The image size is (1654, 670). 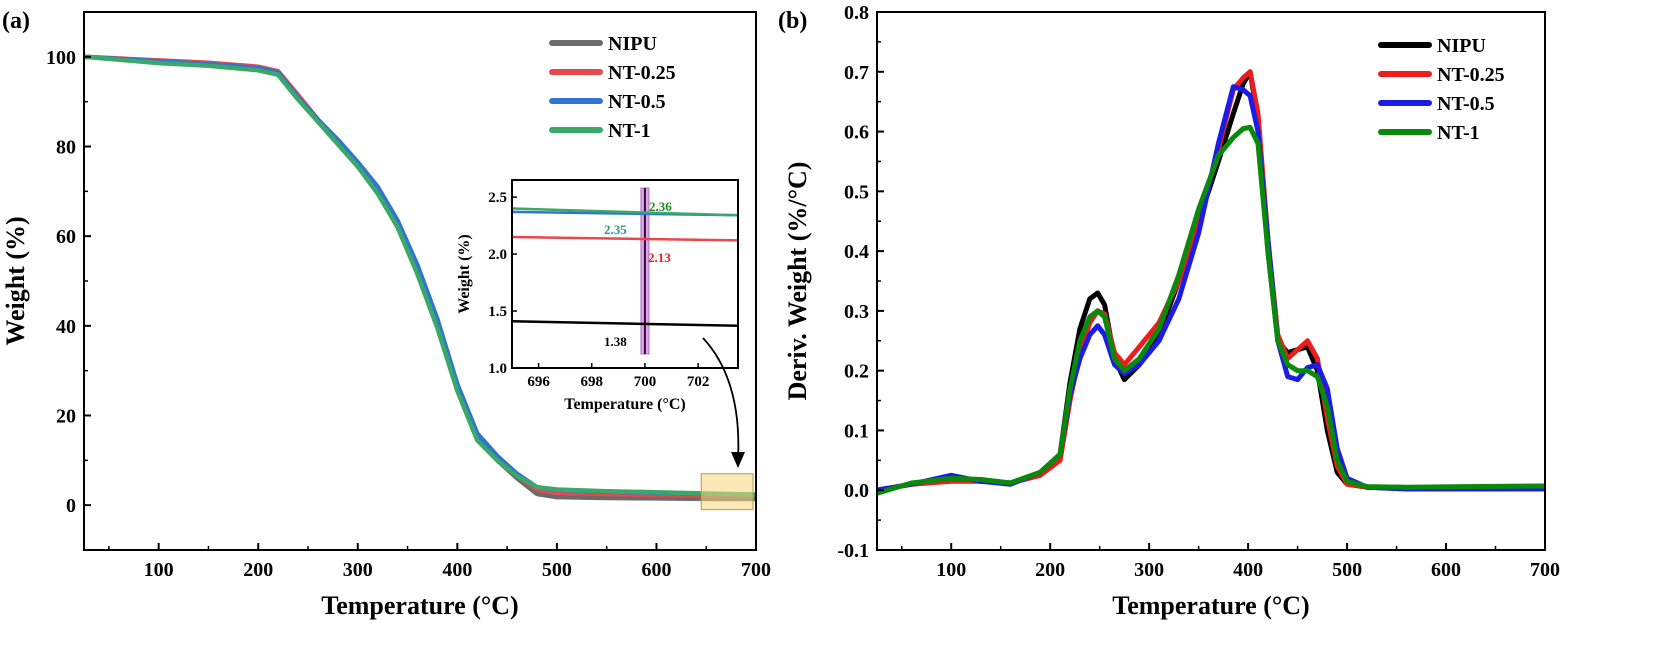 I want to click on inset-value-annotation: 2.35, so click(x=615, y=229).